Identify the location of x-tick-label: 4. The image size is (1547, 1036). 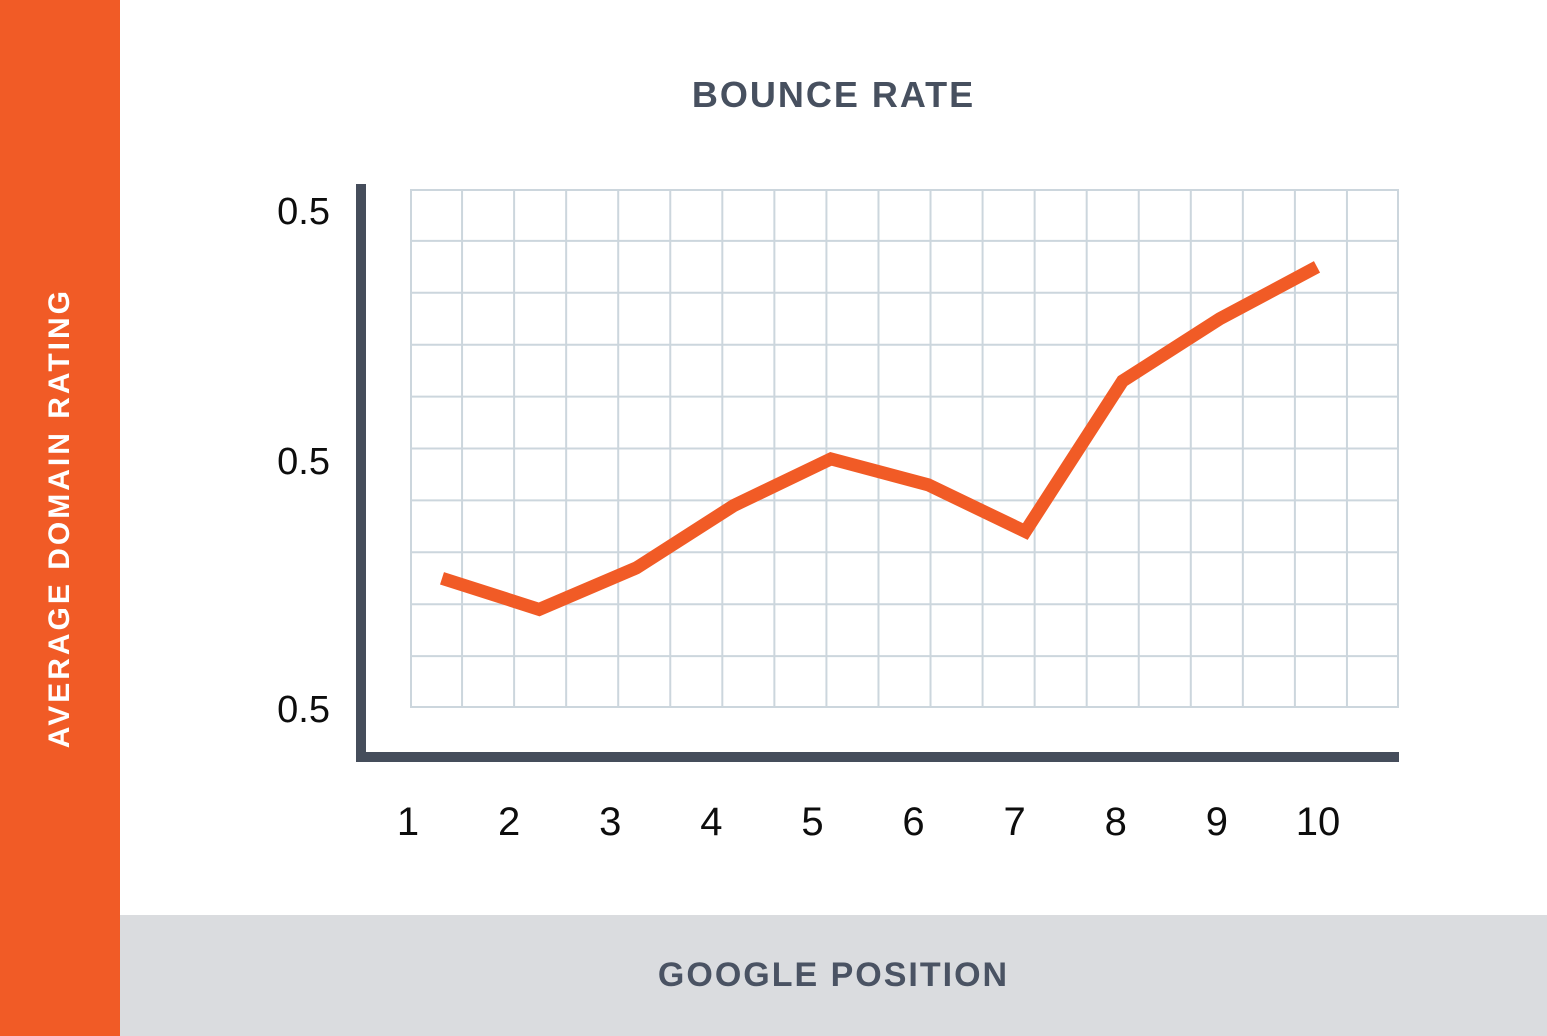
(711, 822).